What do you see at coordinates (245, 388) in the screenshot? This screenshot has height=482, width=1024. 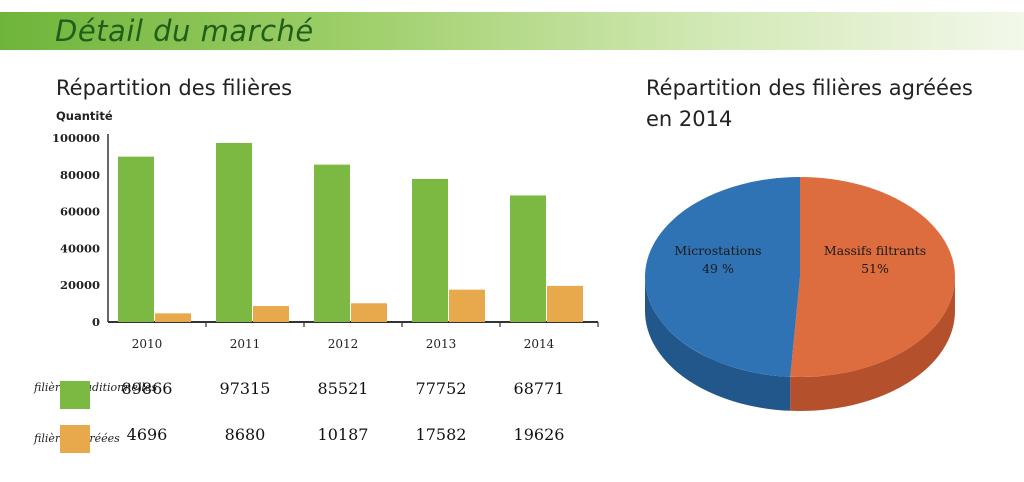 I see `table-value-traditional: 97315` at bounding box center [245, 388].